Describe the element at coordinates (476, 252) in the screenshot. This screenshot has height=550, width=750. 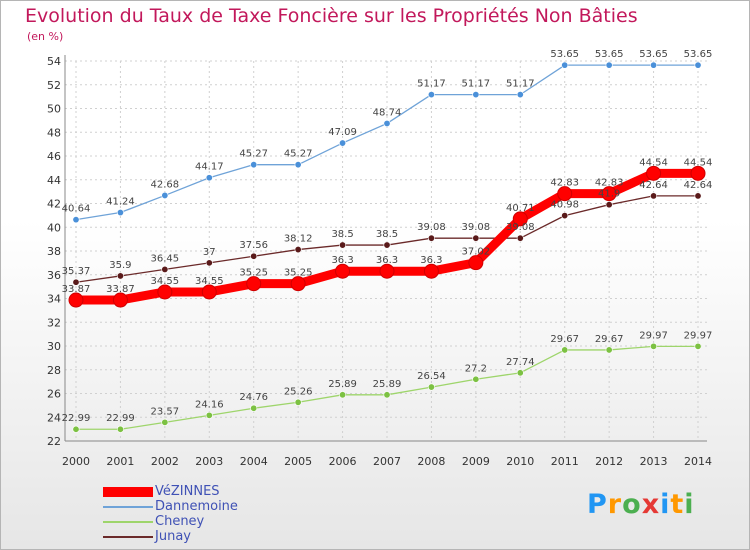
I see `data-label-vezinnes: 37.02` at that location.